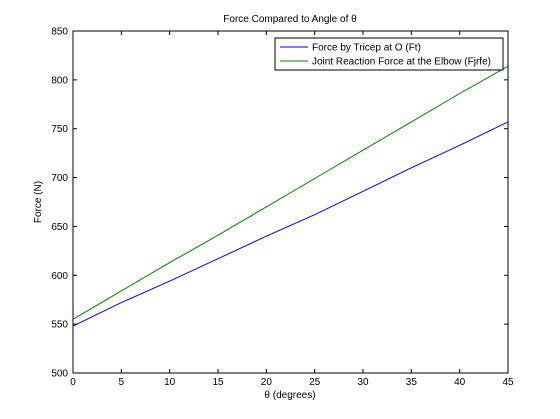 This screenshot has height=419, width=560. Describe the element at coordinates (508, 382) in the screenshot. I see `x-tick-label: 45` at that location.